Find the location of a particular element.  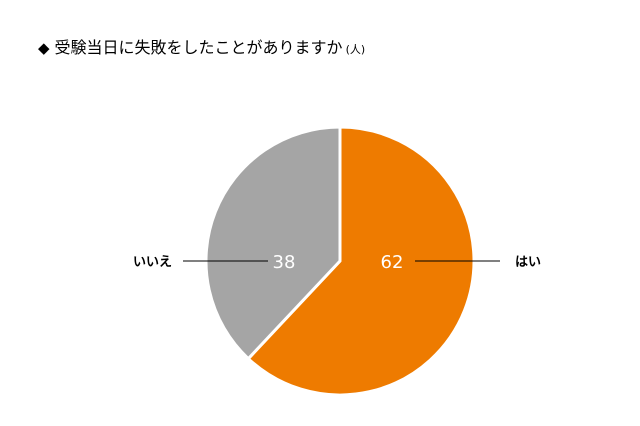

chart-title-text: 受験当日に失敗をしたことがありますか is located at coordinates (198, 47).